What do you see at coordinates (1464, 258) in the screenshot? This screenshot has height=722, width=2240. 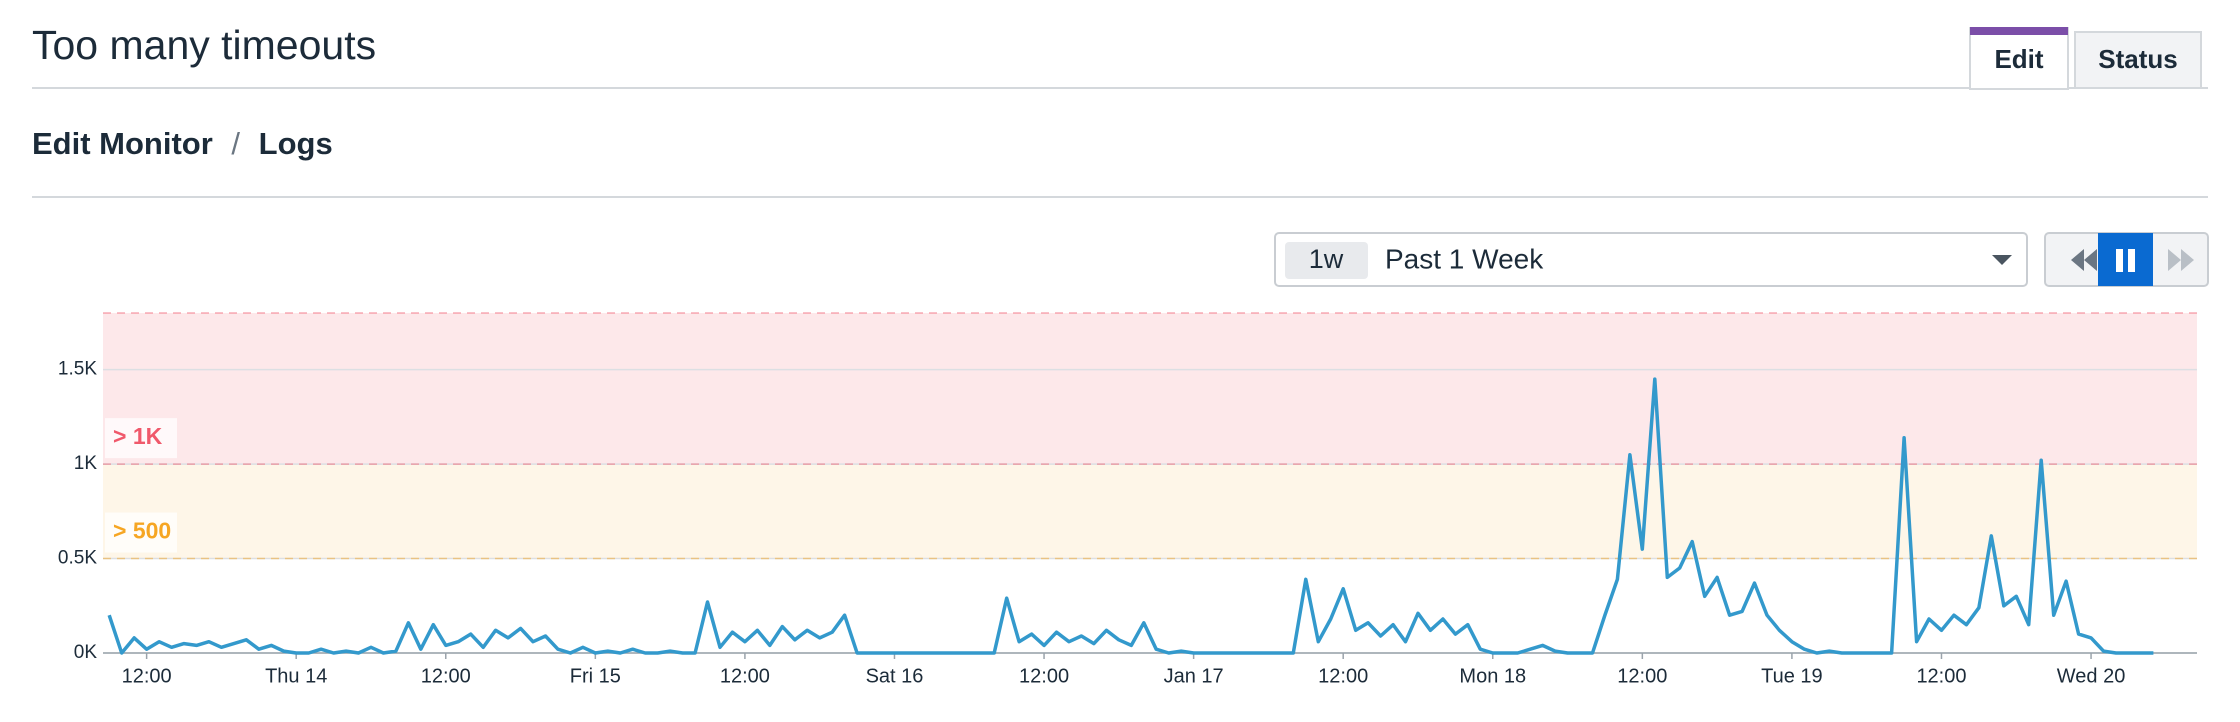 I see `time-label: Past 1 Week` at bounding box center [1464, 258].